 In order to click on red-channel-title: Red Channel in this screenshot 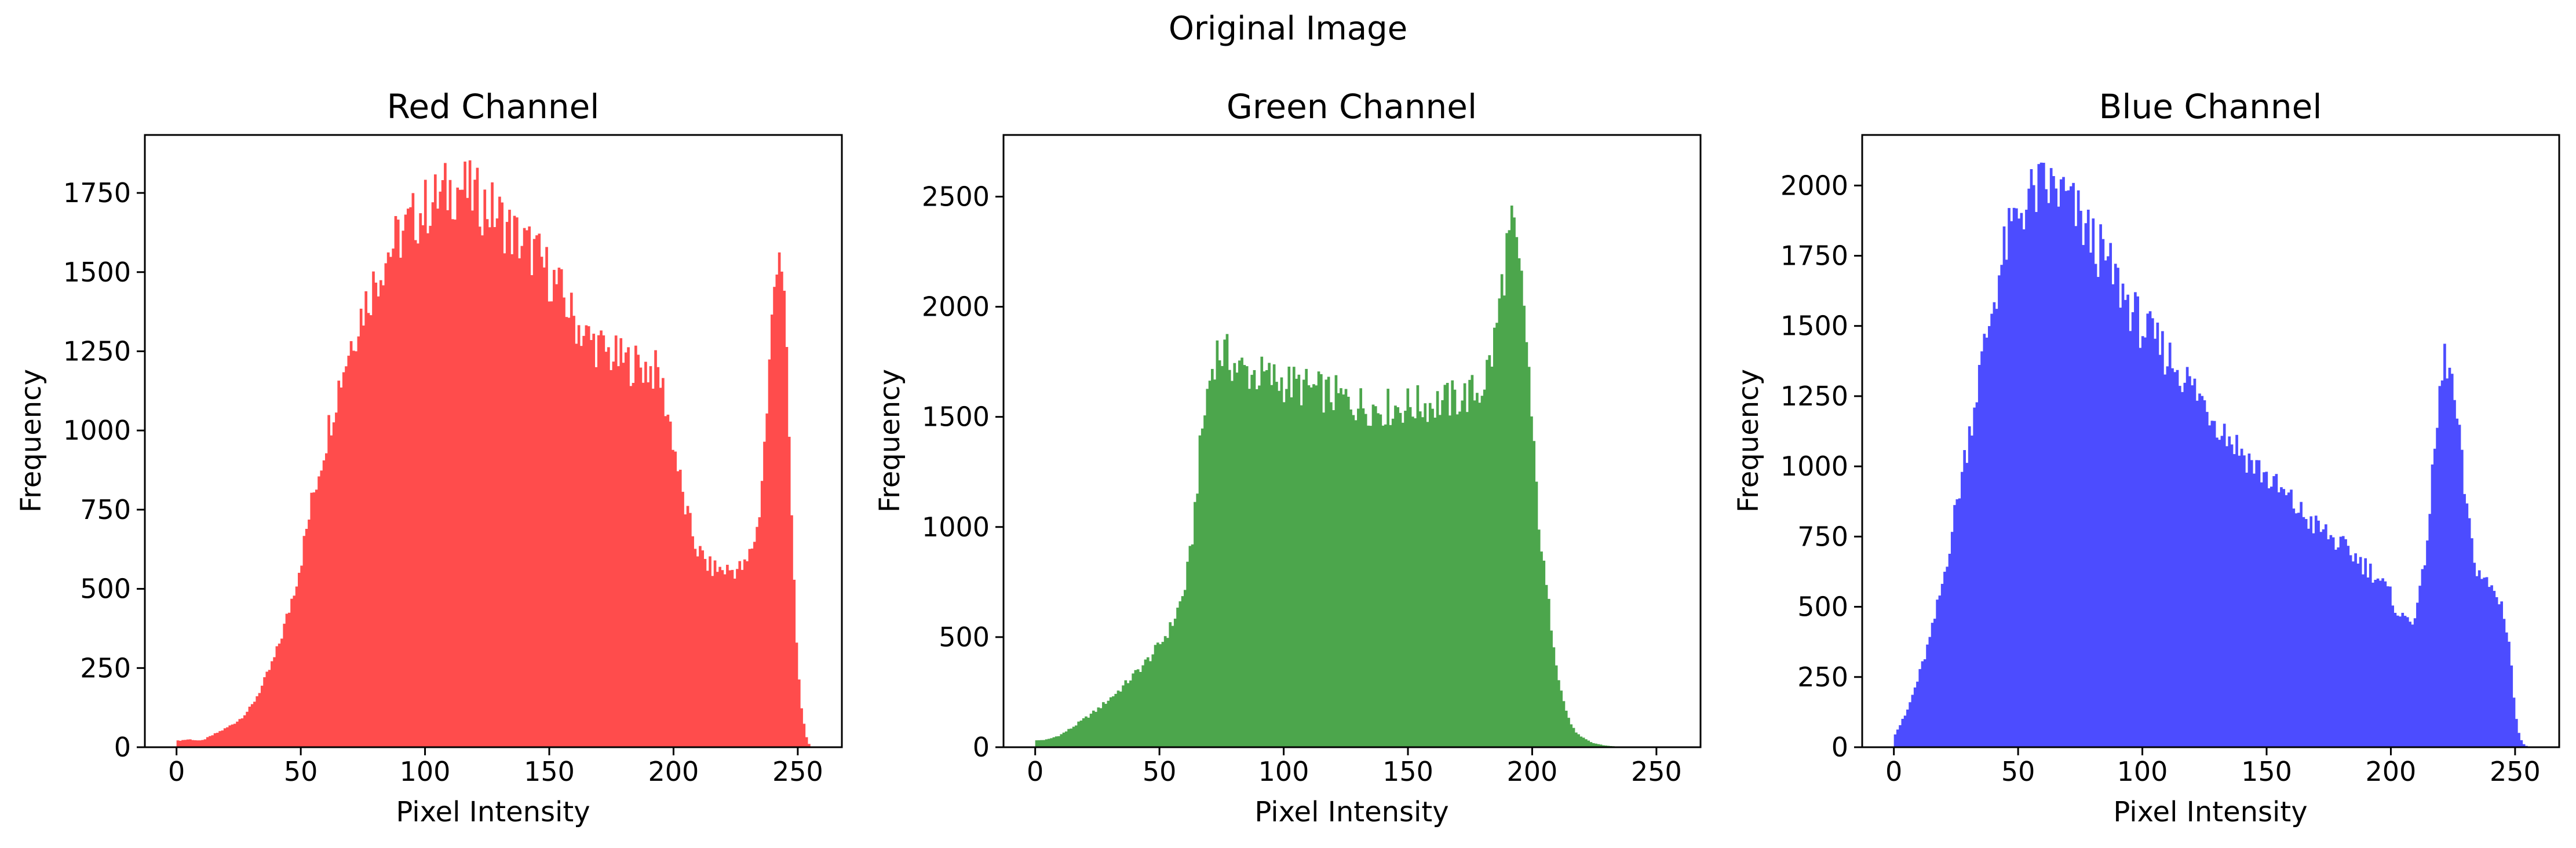, I will do `click(493, 106)`.